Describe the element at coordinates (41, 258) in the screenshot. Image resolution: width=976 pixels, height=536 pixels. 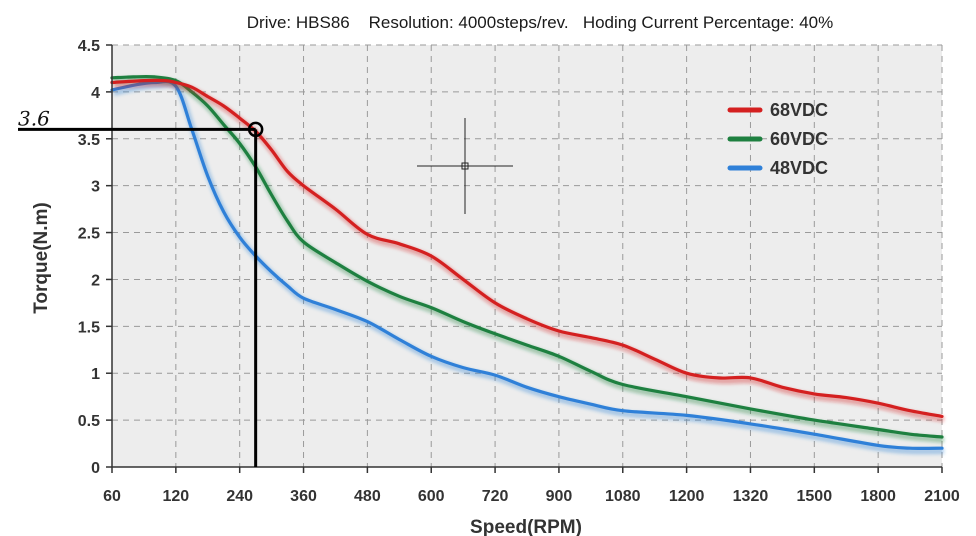
I see `y-axis-label: Torque(N.m)` at that location.